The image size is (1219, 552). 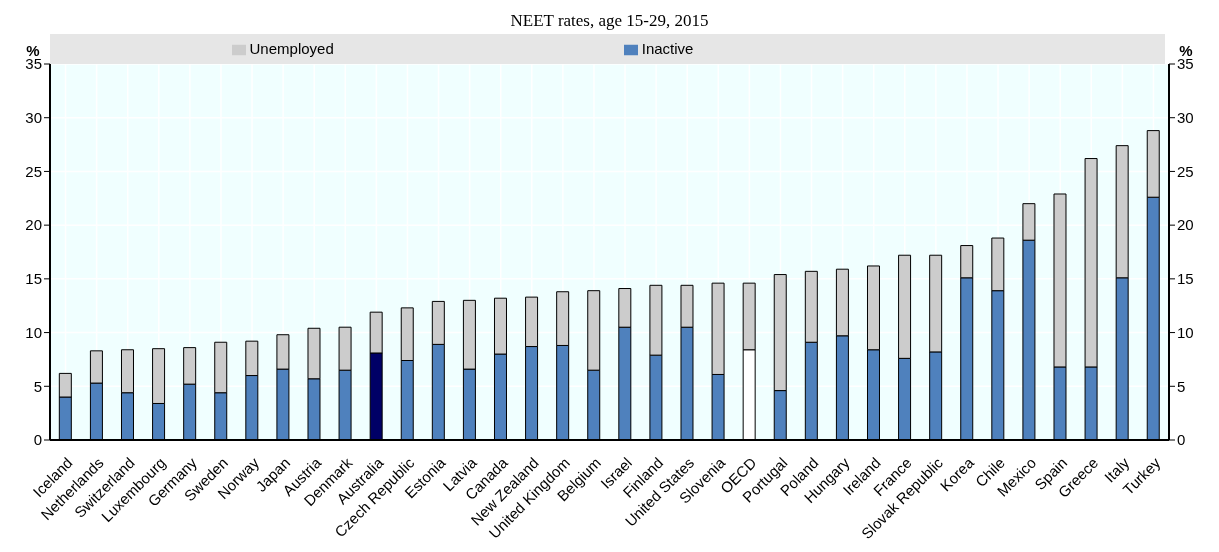 I want to click on y2-tick-label: 10, so click(x=1185, y=332).